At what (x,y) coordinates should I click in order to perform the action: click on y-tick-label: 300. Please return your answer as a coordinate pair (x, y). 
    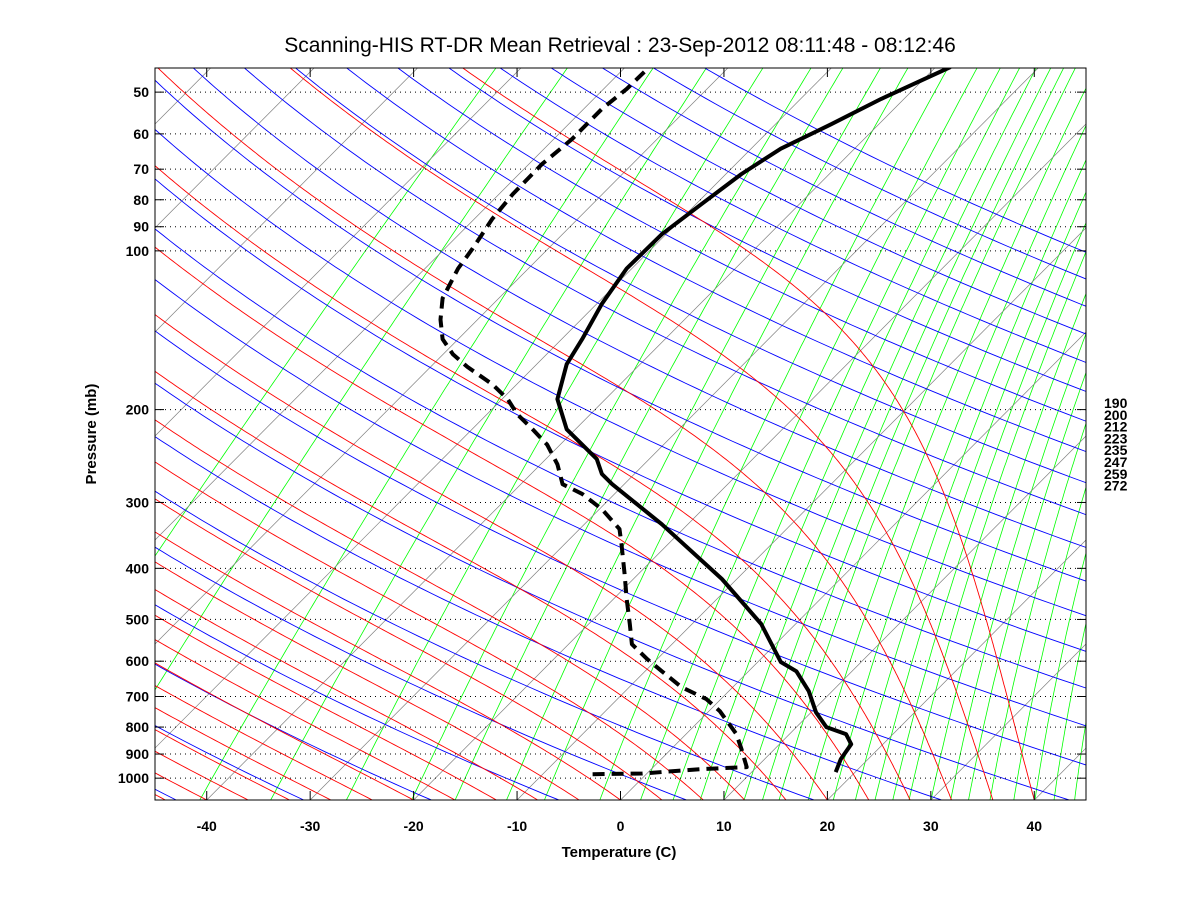
    Looking at the image, I should click on (138, 502).